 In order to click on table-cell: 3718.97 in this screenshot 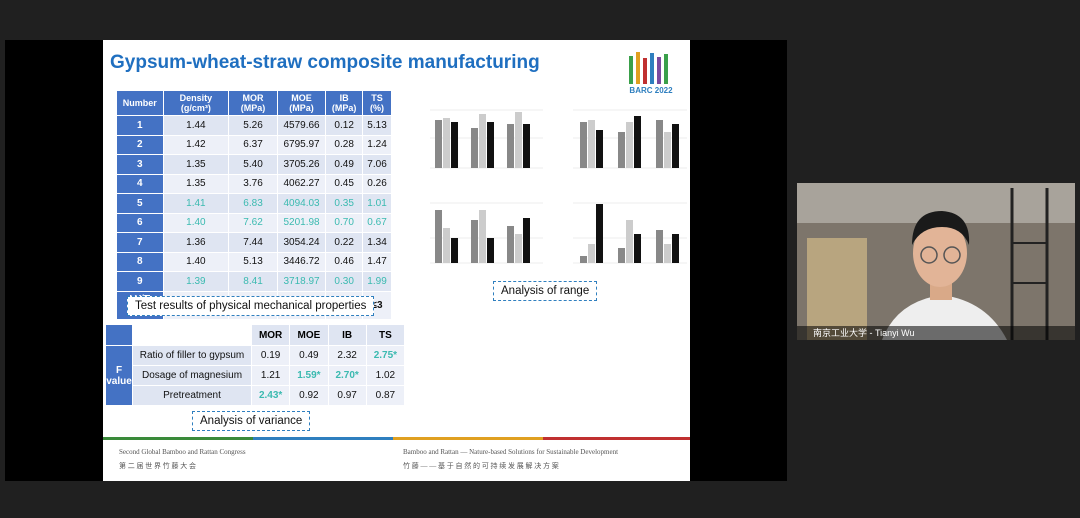, I will do `click(301, 281)`.